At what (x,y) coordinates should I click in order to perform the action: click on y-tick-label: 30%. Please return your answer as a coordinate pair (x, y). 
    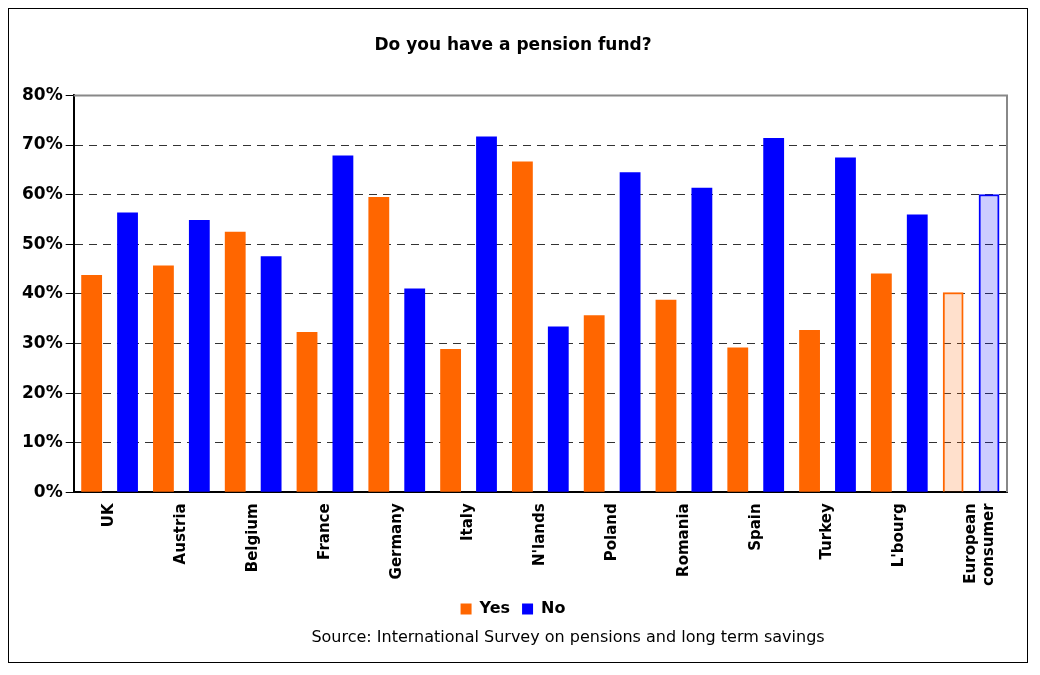
    Looking at the image, I should click on (42, 341).